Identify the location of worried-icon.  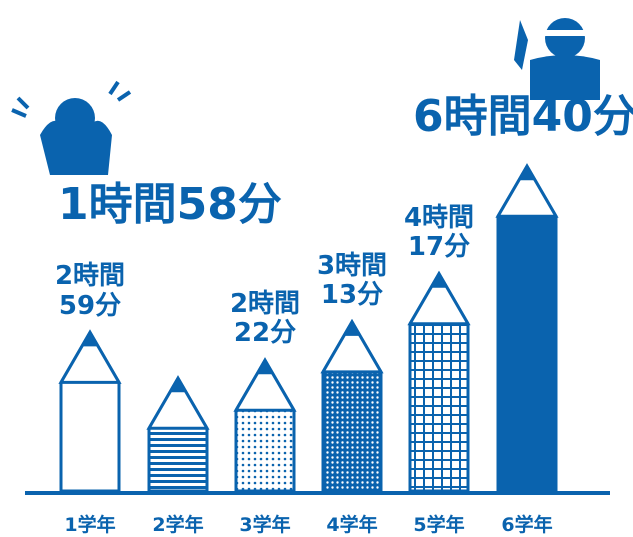
(71, 127).